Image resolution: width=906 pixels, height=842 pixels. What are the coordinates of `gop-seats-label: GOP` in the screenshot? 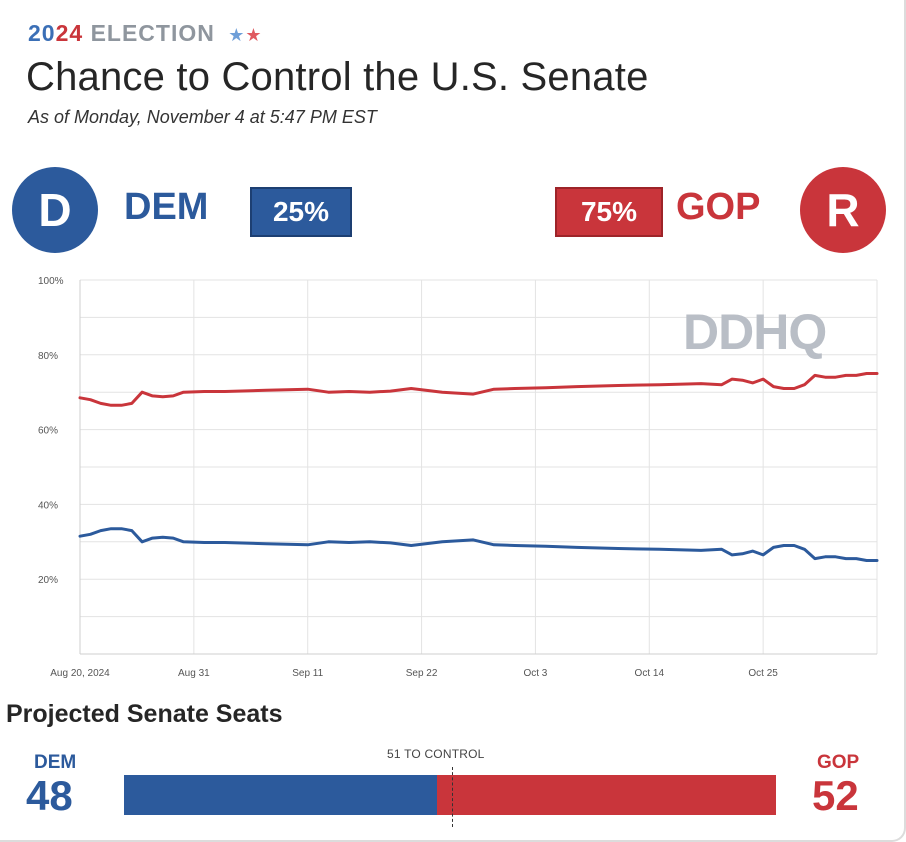 It's located at (838, 762).